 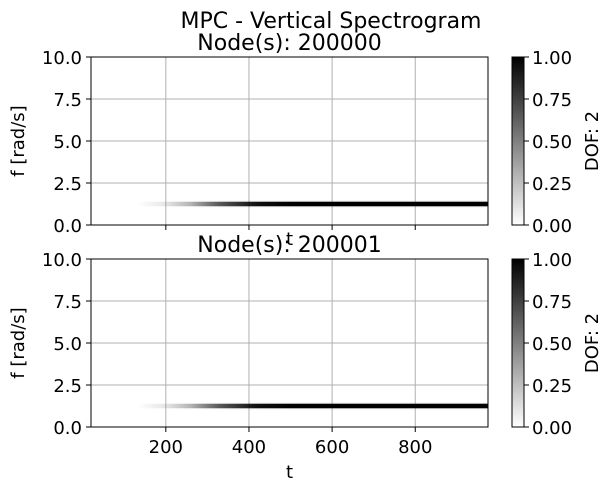 What do you see at coordinates (249, 447) in the screenshot?
I see `x-tick-label: 400` at bounding box center [249, 447].